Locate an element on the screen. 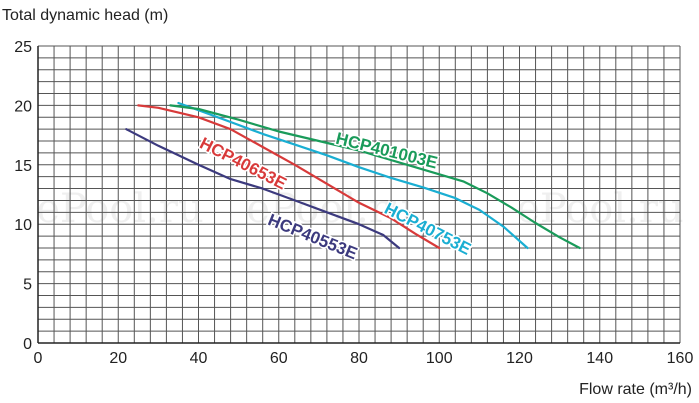  y-tick-label: 0 is located at coordinates (27, 344).